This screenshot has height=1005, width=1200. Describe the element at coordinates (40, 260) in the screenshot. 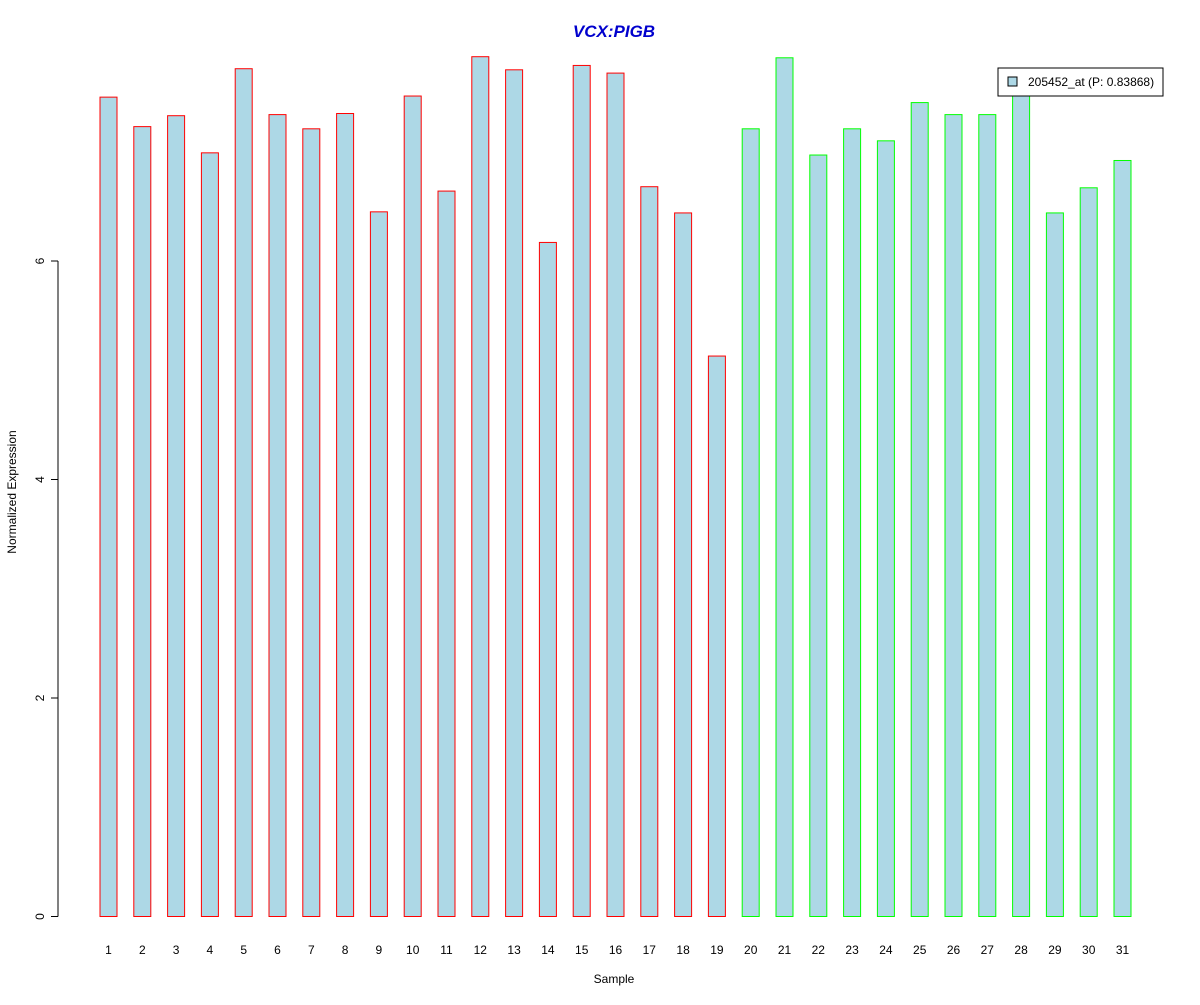

I see `y-tick-label: 6` at that location.